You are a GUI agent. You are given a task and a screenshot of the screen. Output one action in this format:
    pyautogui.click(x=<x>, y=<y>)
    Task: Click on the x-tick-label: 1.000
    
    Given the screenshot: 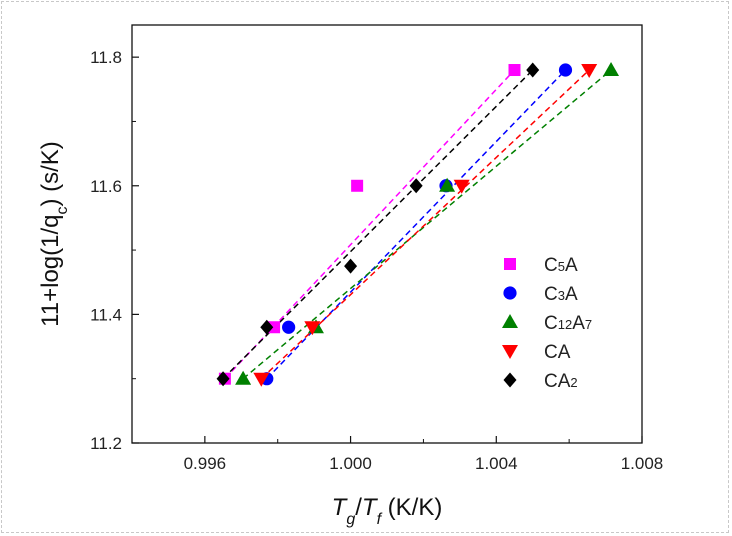 What is the action you would take?
    pyautogui.click(x=350, y=463)
    